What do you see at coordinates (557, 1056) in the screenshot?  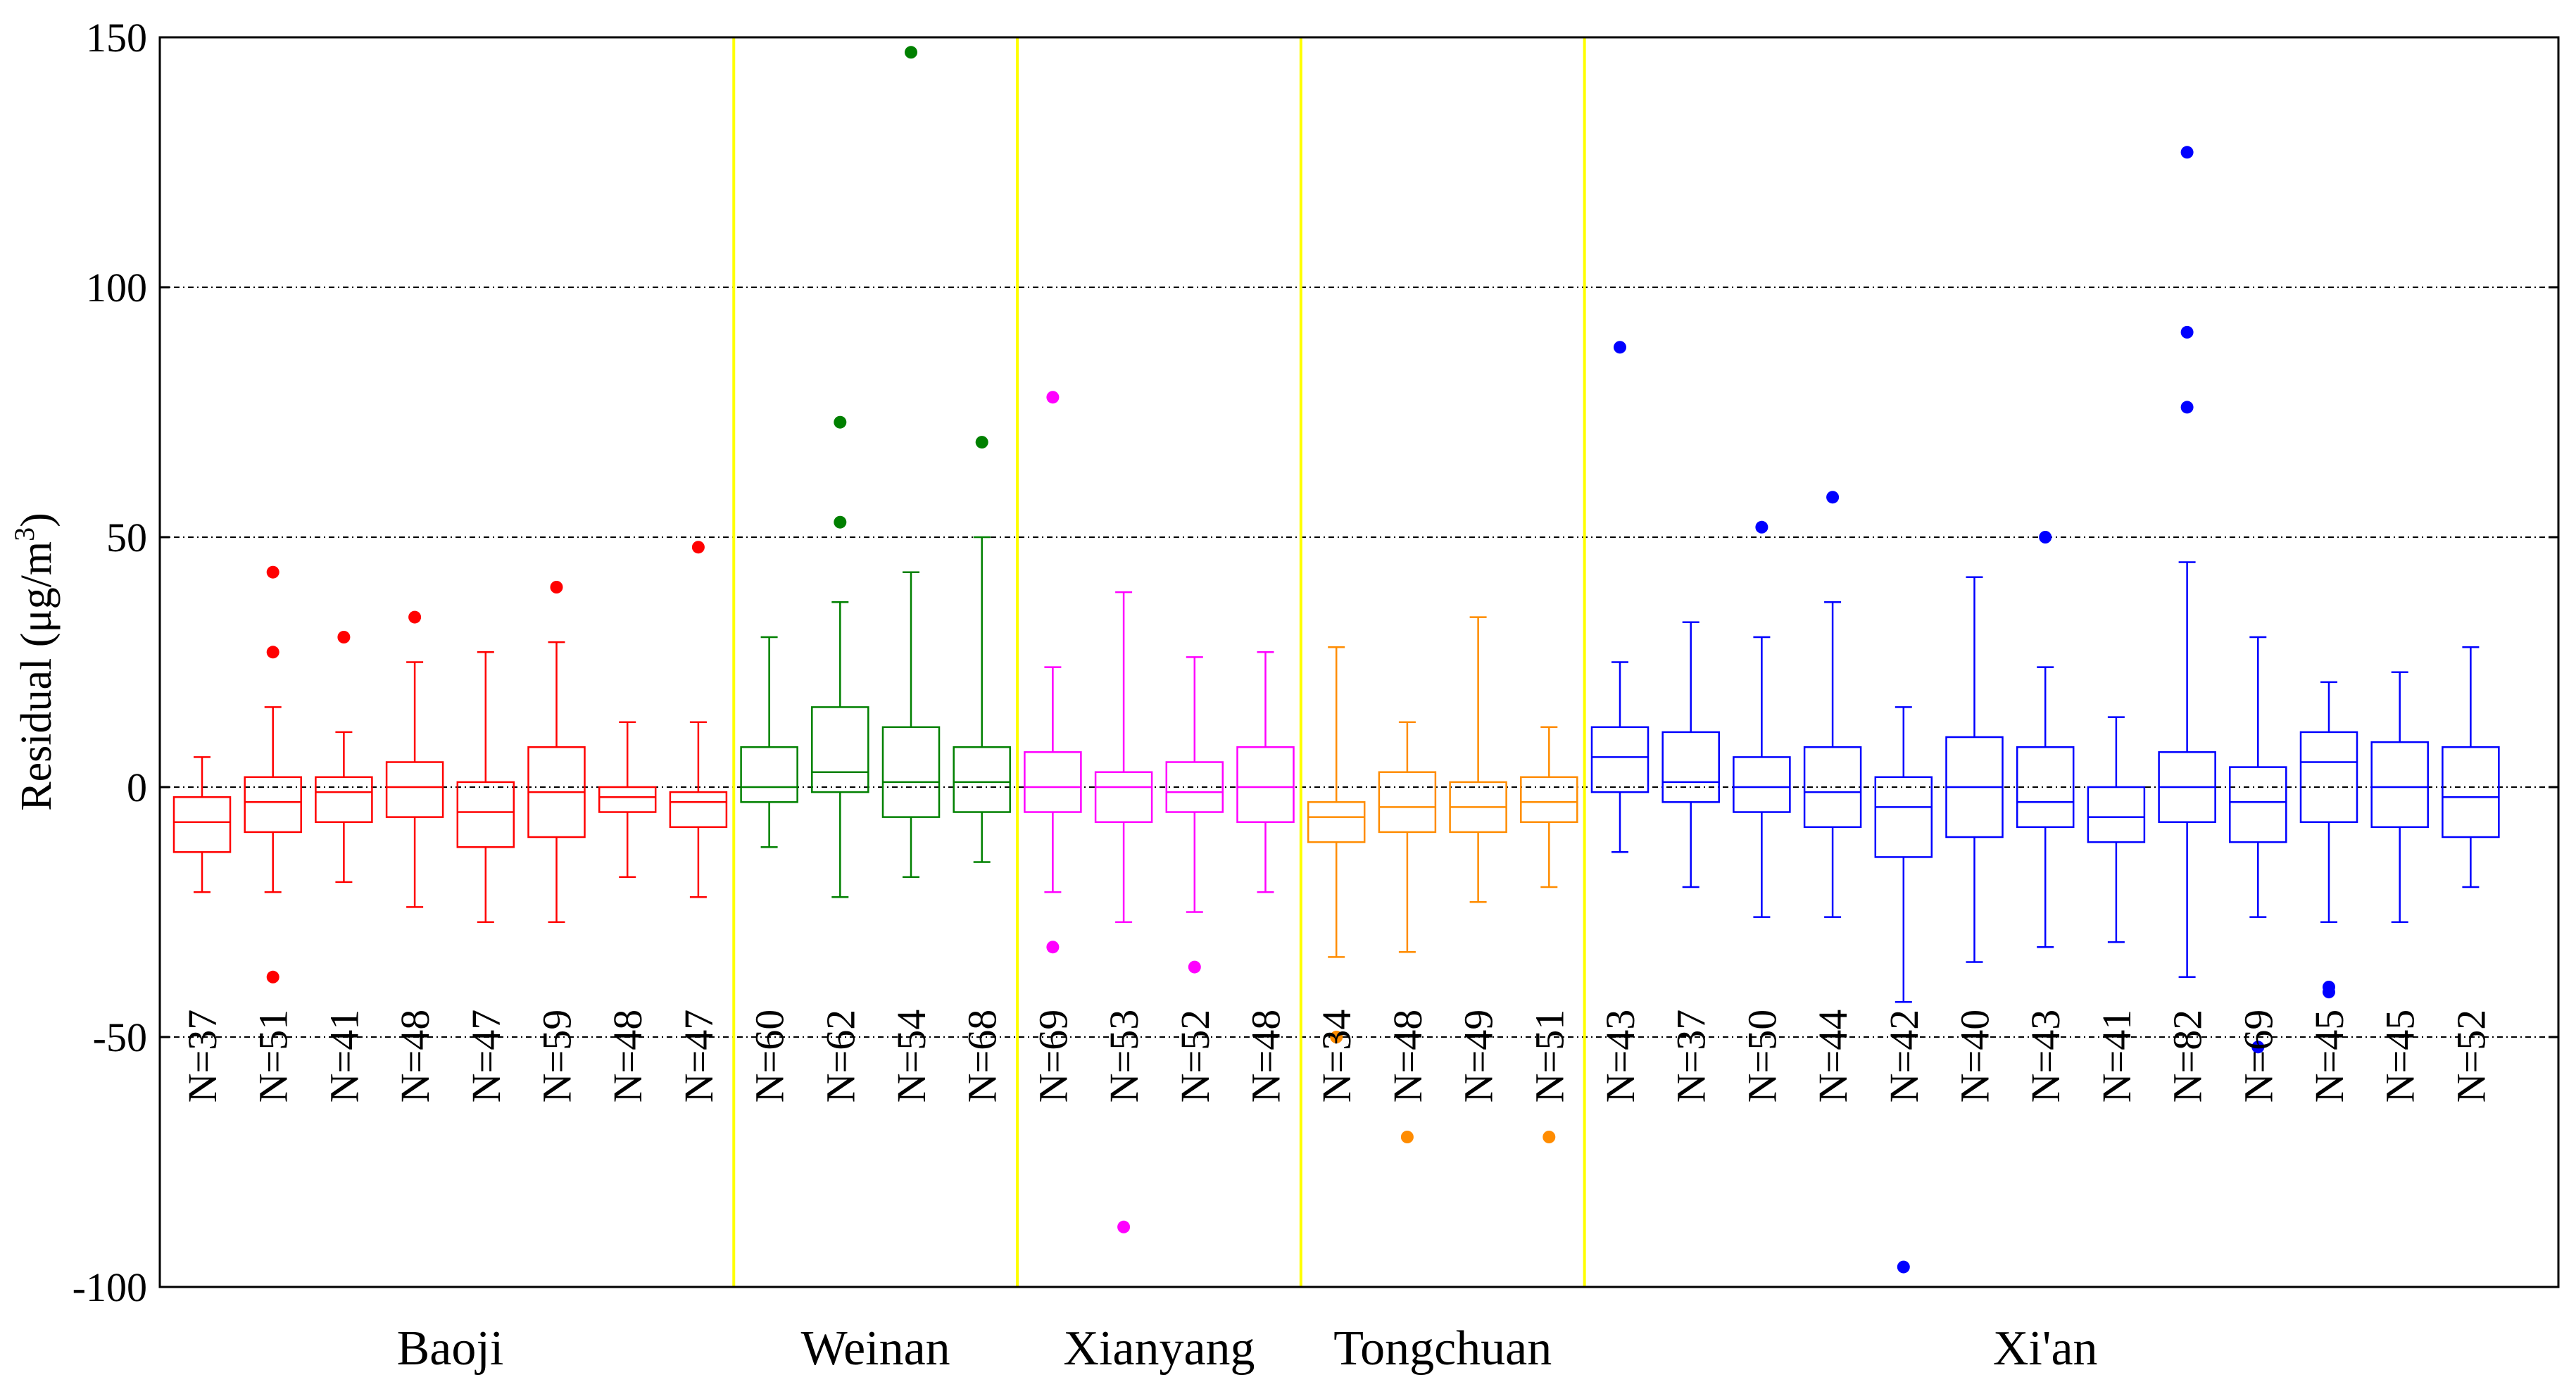 I see `sample-size-label: N=59` at bounding box center [557, 1056].